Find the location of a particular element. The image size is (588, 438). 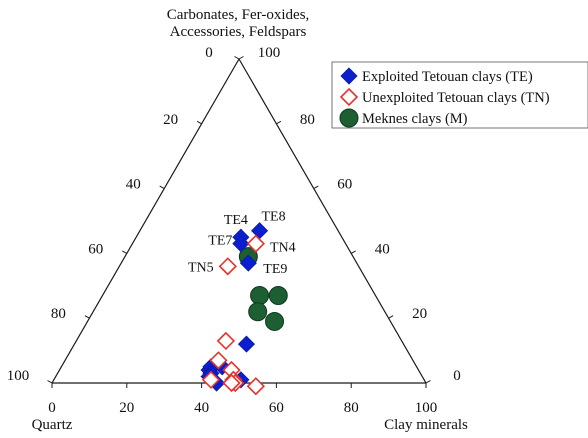

point-labels: TE7 TE8 TE4 TE9 TN4 TN5 is located at coordinates (242, 243).